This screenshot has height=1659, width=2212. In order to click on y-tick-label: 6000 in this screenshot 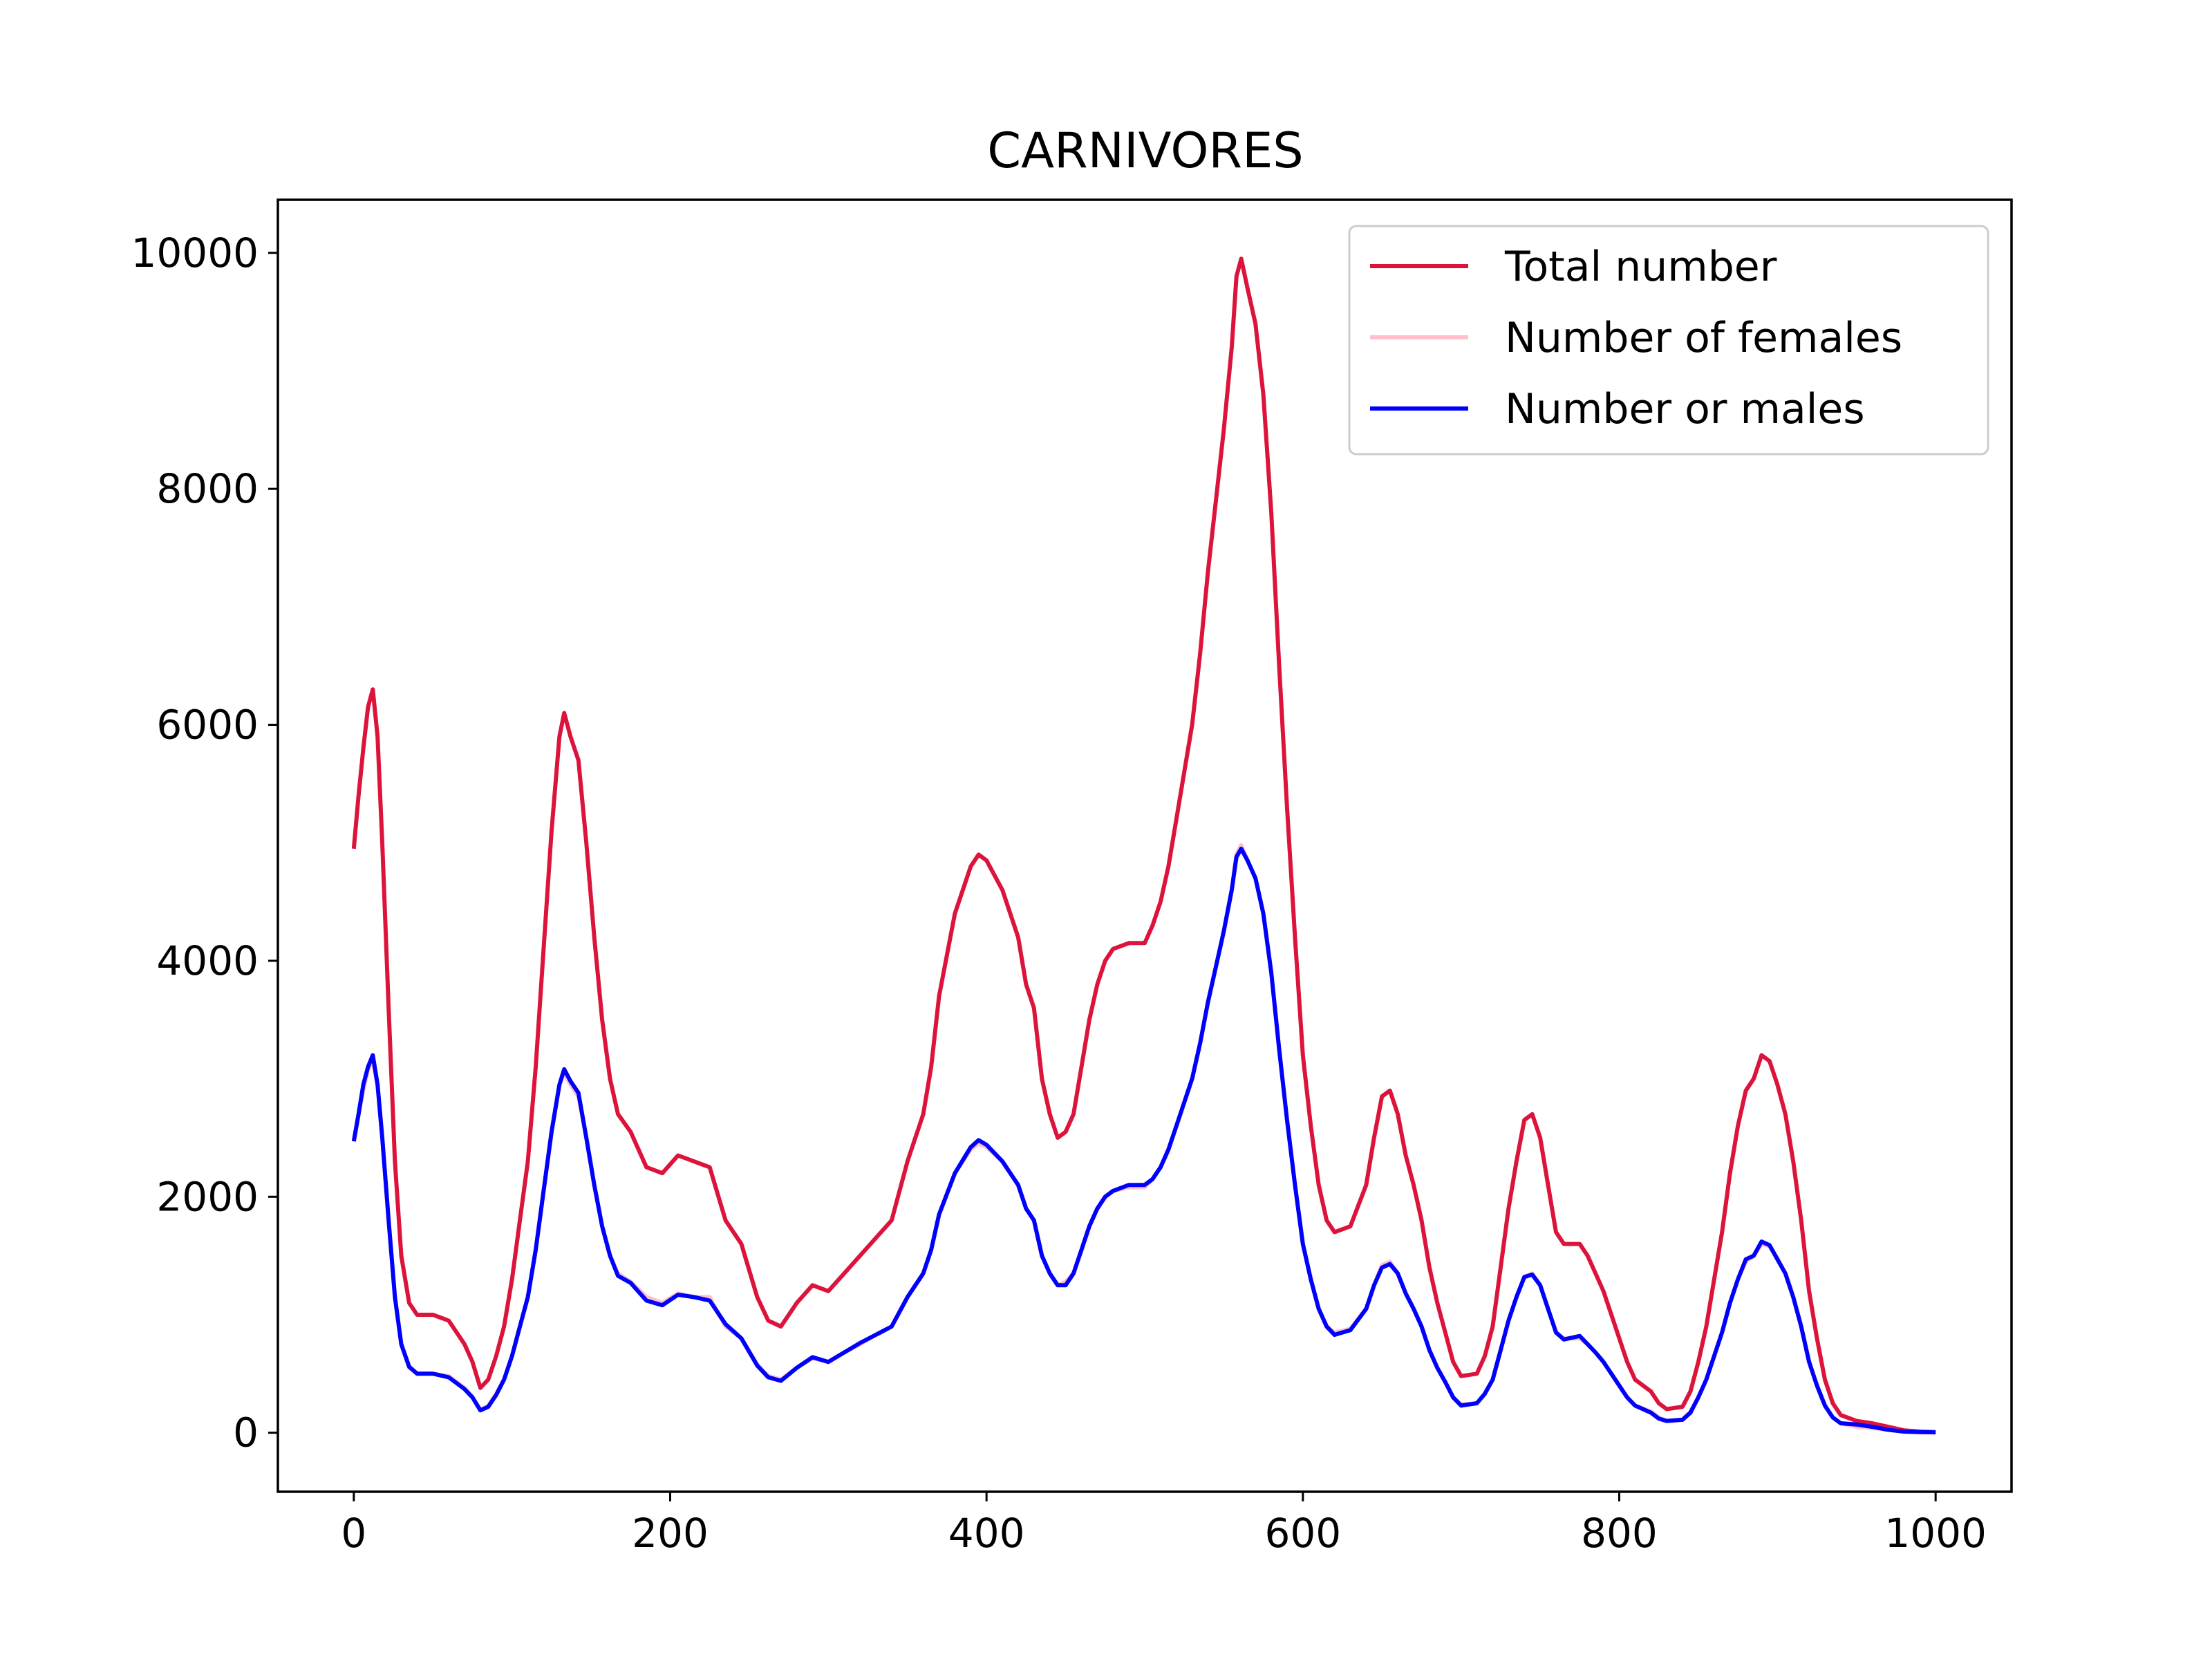, I will do `click(208, 725)`.